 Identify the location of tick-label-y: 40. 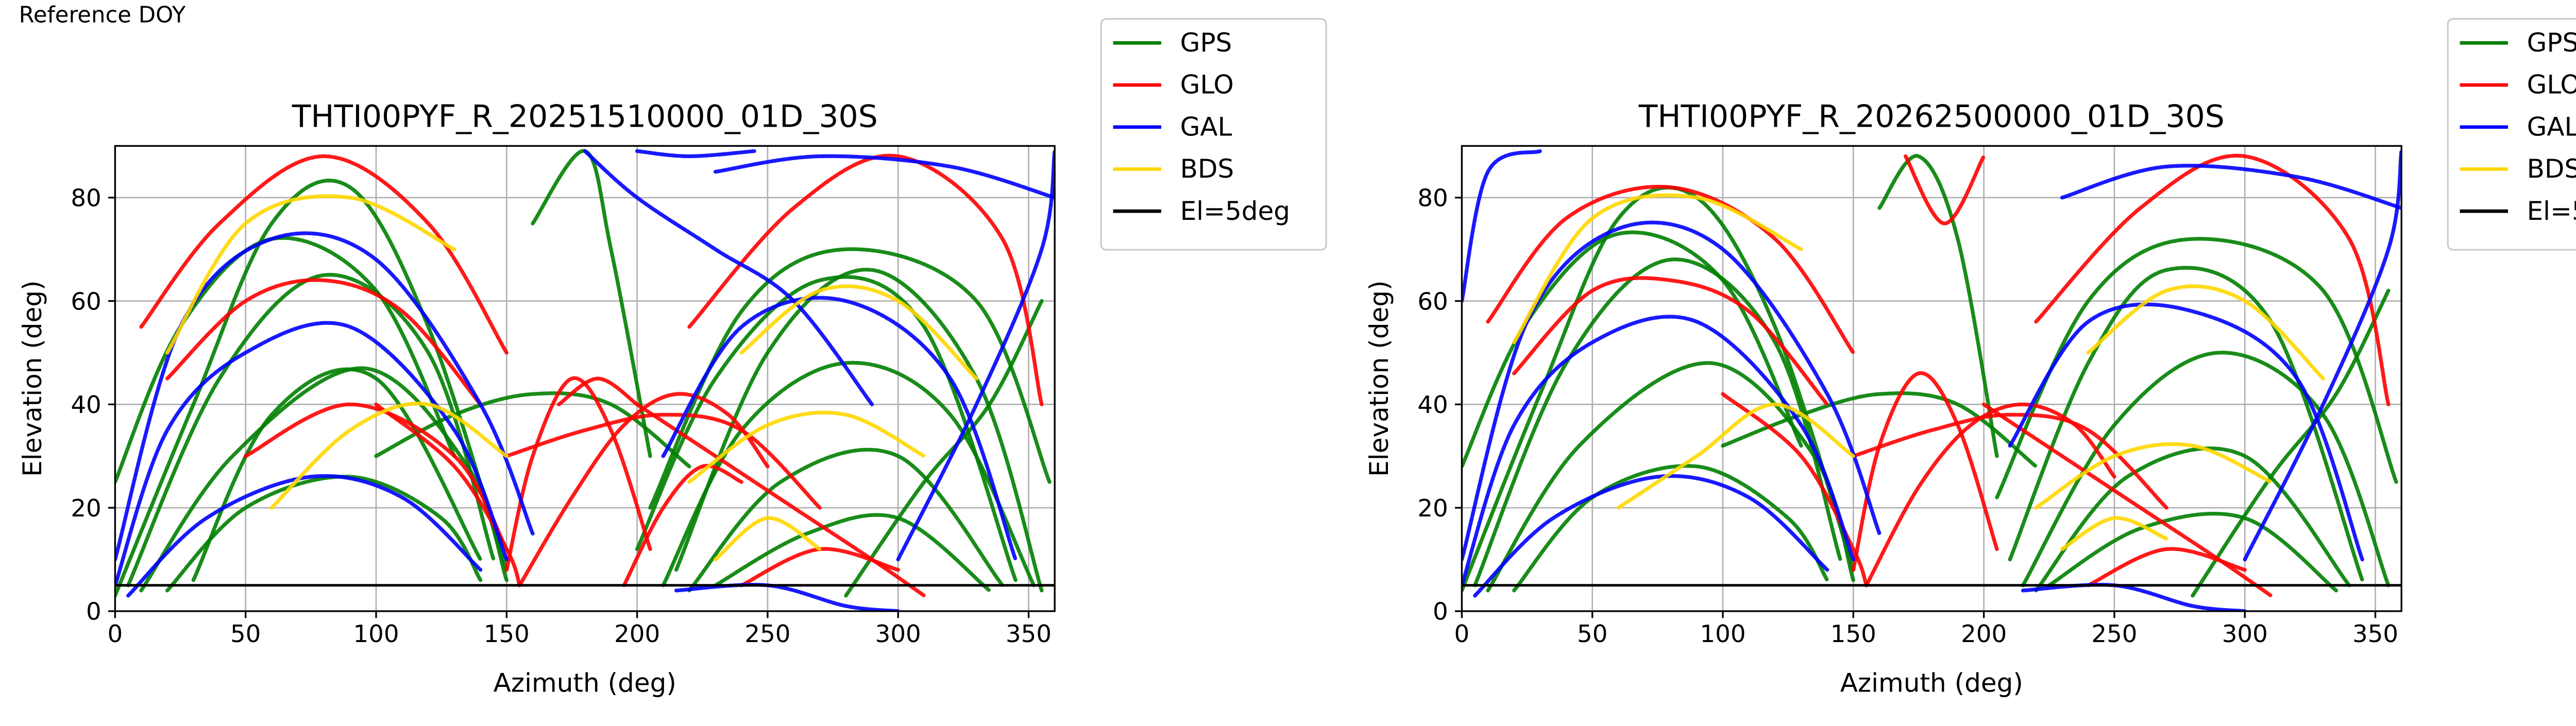
(86, 405).